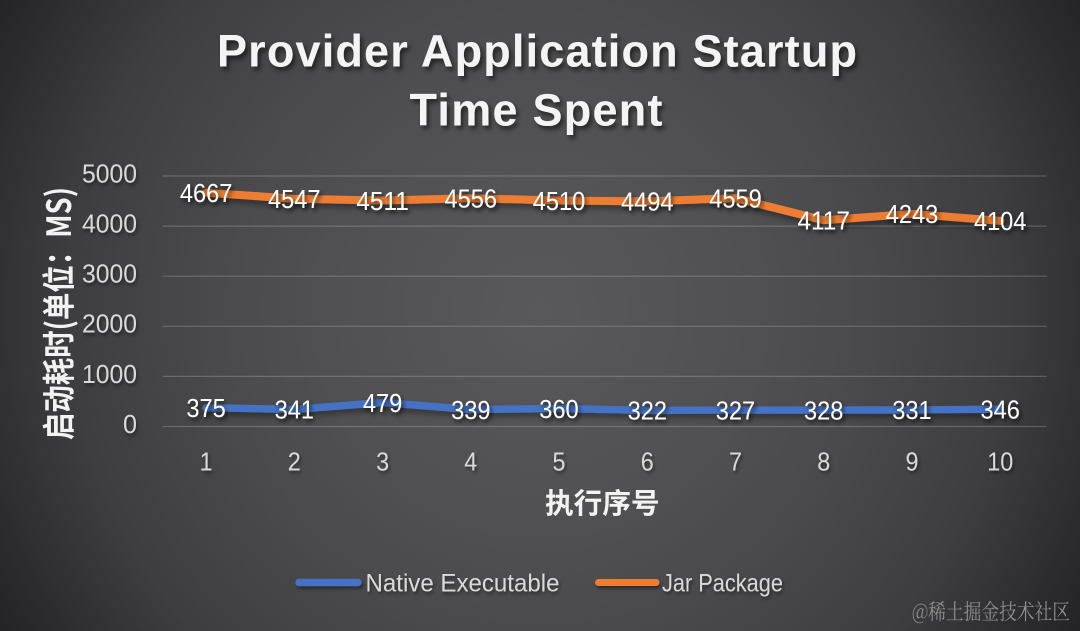 The width and height of the screenshot is (1080, 631). Describe the element at coordinates (735, 410) in the screenshot. I see `svg-text: 327` at that location.